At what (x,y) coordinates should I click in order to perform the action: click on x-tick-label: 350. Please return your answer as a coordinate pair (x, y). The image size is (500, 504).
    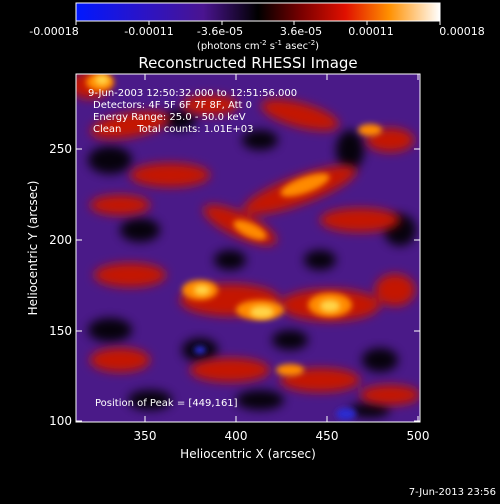
    Looking at the image, I should click on (145, 436).